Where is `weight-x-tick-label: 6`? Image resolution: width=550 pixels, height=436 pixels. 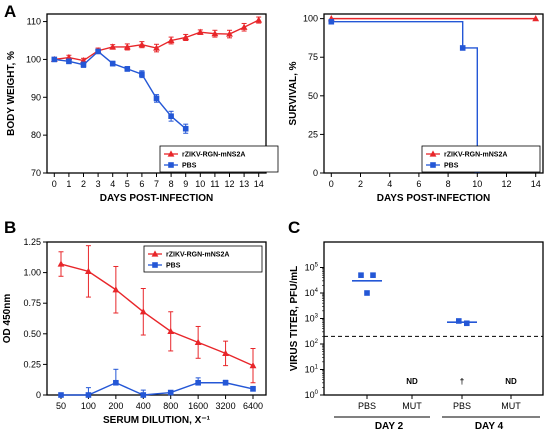
weight-x-tick-label: 6 is located at coordinates (141, 184).